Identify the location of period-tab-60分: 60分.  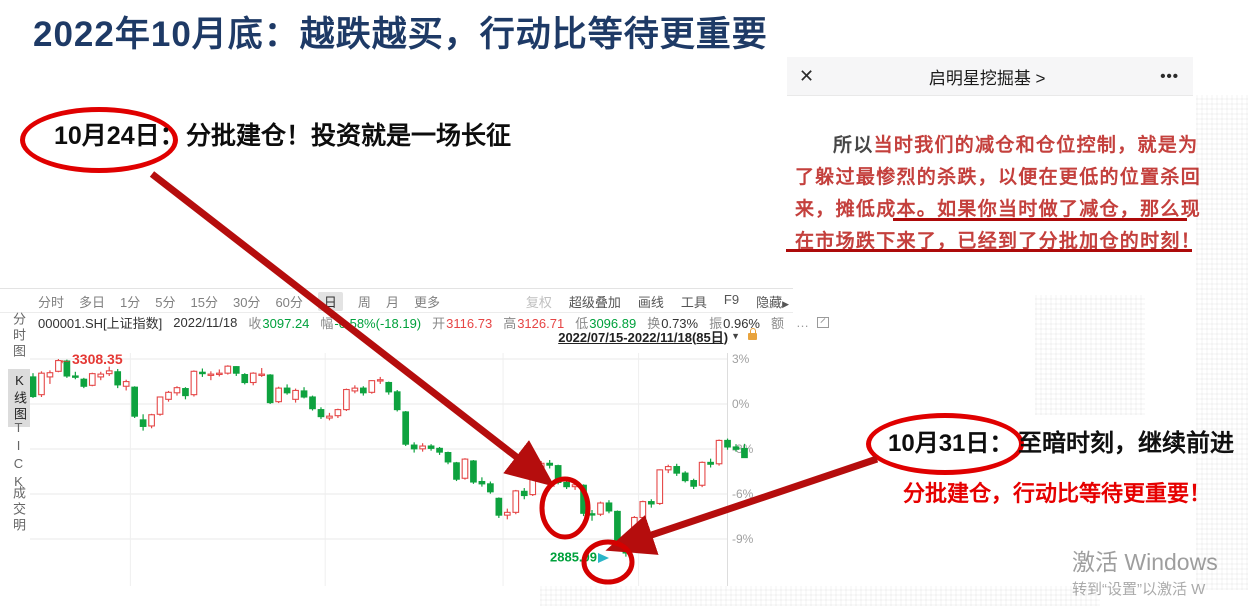
(289, 302).